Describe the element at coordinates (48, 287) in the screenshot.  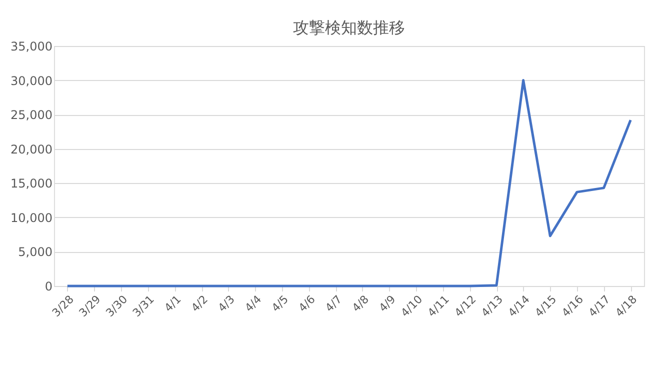
I see `y-tick-label: 0` at that location.